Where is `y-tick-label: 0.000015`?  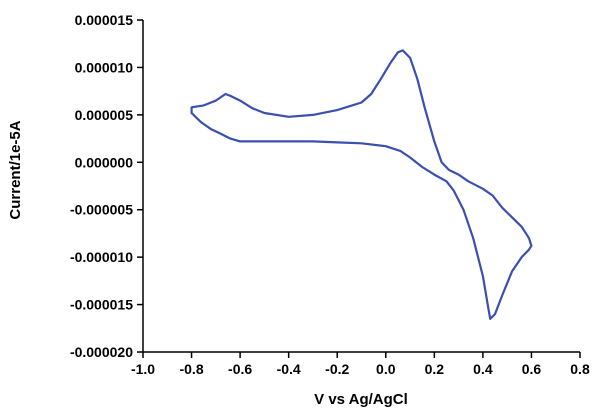 y-tick-label: 0.000015 is located at coordinates (104, 20).